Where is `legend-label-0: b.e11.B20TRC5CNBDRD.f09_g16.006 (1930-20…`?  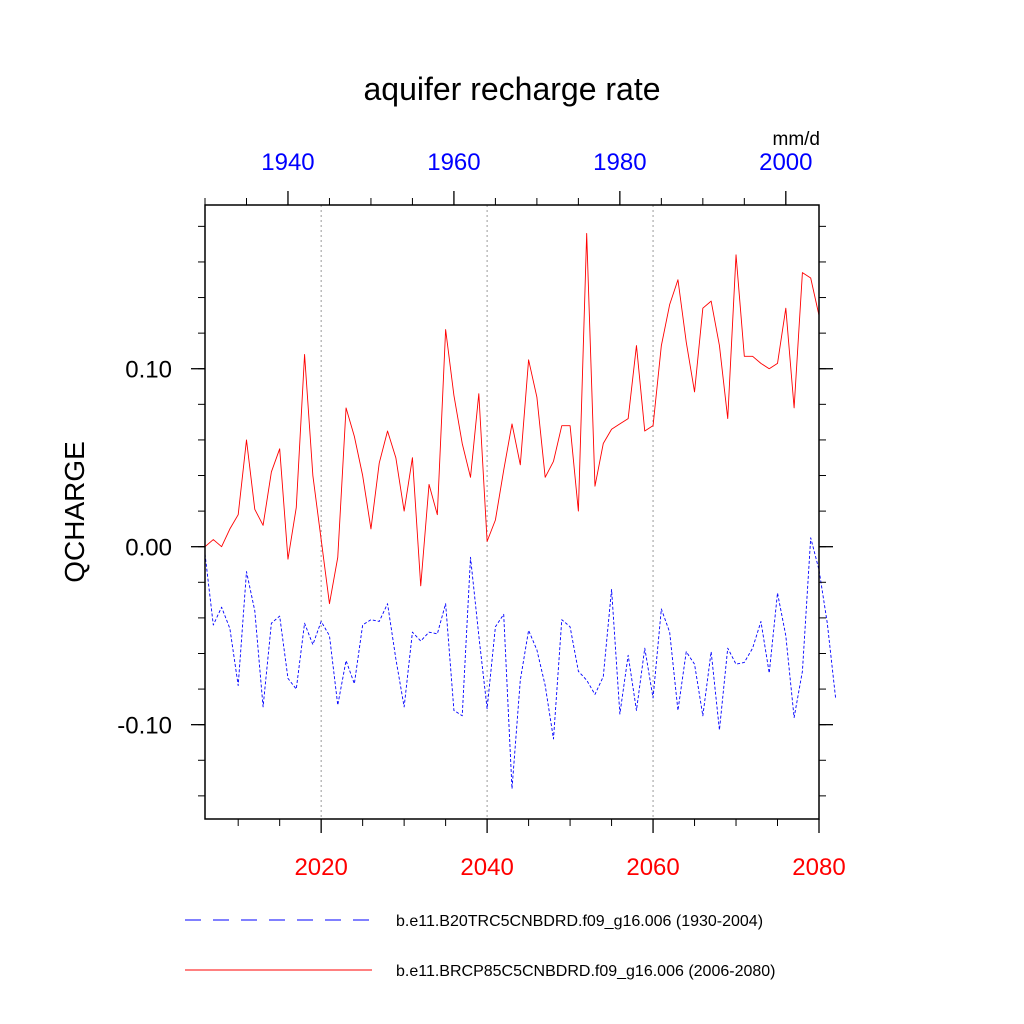 legend-label-0: b.e11.B20TRC5CNBDRD.f09_g16.006 (1930-20… is located at coordinates (579, 921).